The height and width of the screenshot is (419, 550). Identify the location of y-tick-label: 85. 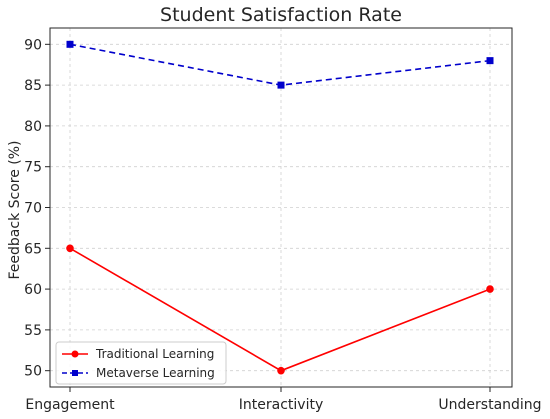
(33, 86).